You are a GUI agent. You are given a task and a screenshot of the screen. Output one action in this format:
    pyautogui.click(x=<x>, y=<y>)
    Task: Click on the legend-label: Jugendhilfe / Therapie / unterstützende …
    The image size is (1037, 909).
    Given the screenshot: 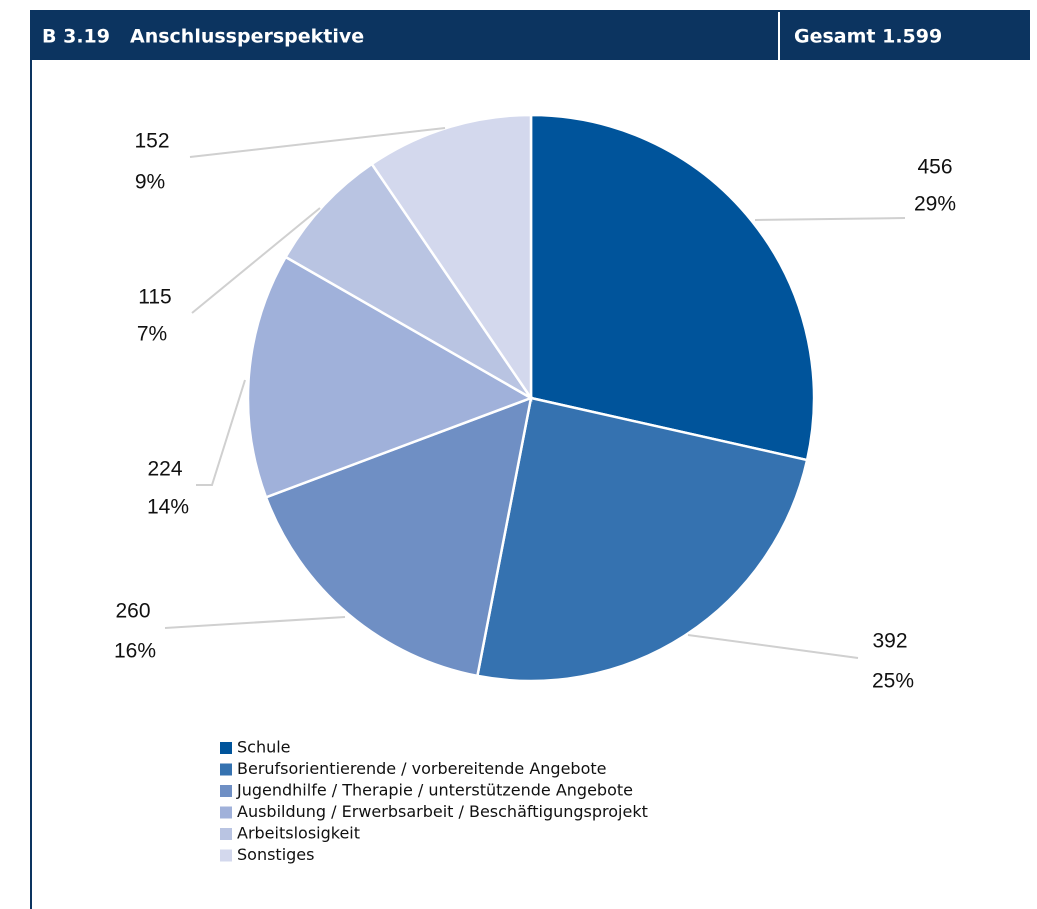 What is the action you would take?
    pyautogui.click(x=434, y=790)
    